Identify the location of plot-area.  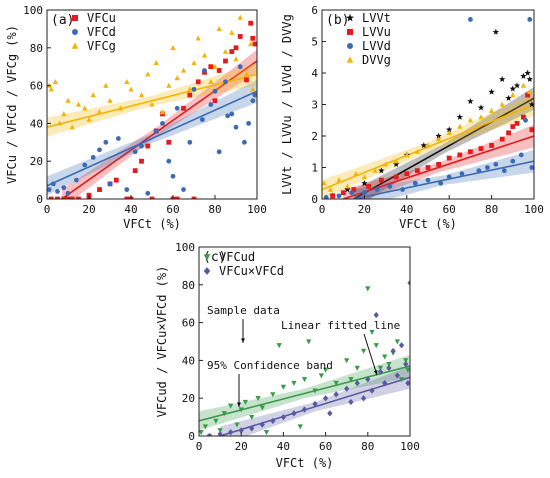
(304, 357).